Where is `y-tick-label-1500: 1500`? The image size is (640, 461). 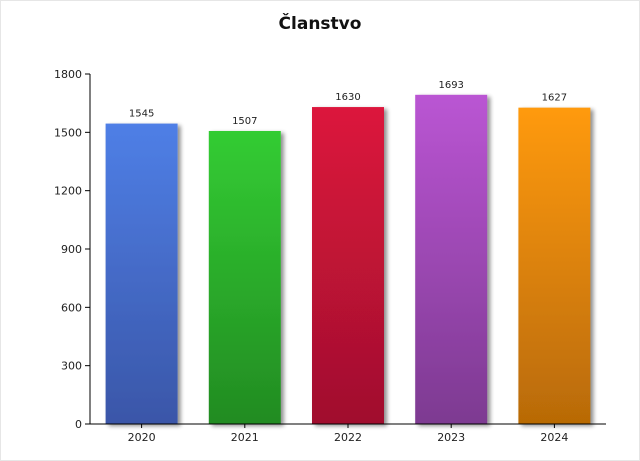
y-tick-label-1500: 1500 is located at coordinates (68, 132).